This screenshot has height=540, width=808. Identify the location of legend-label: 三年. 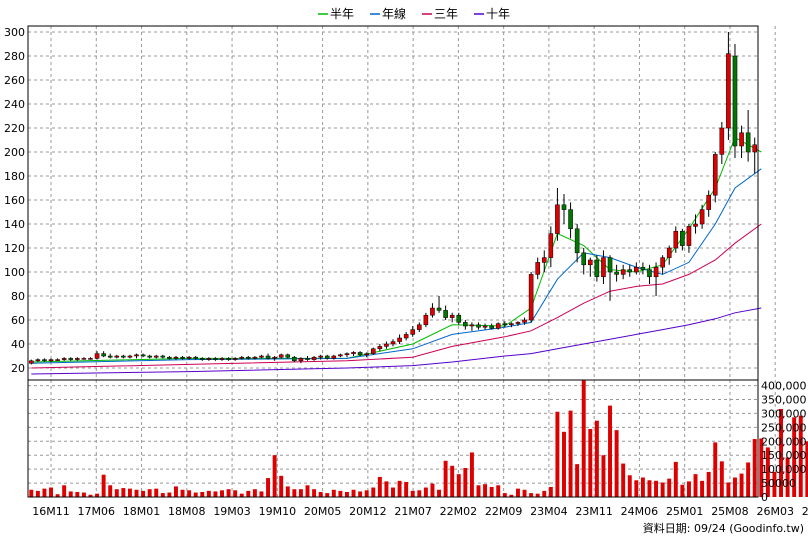
(446, 14).